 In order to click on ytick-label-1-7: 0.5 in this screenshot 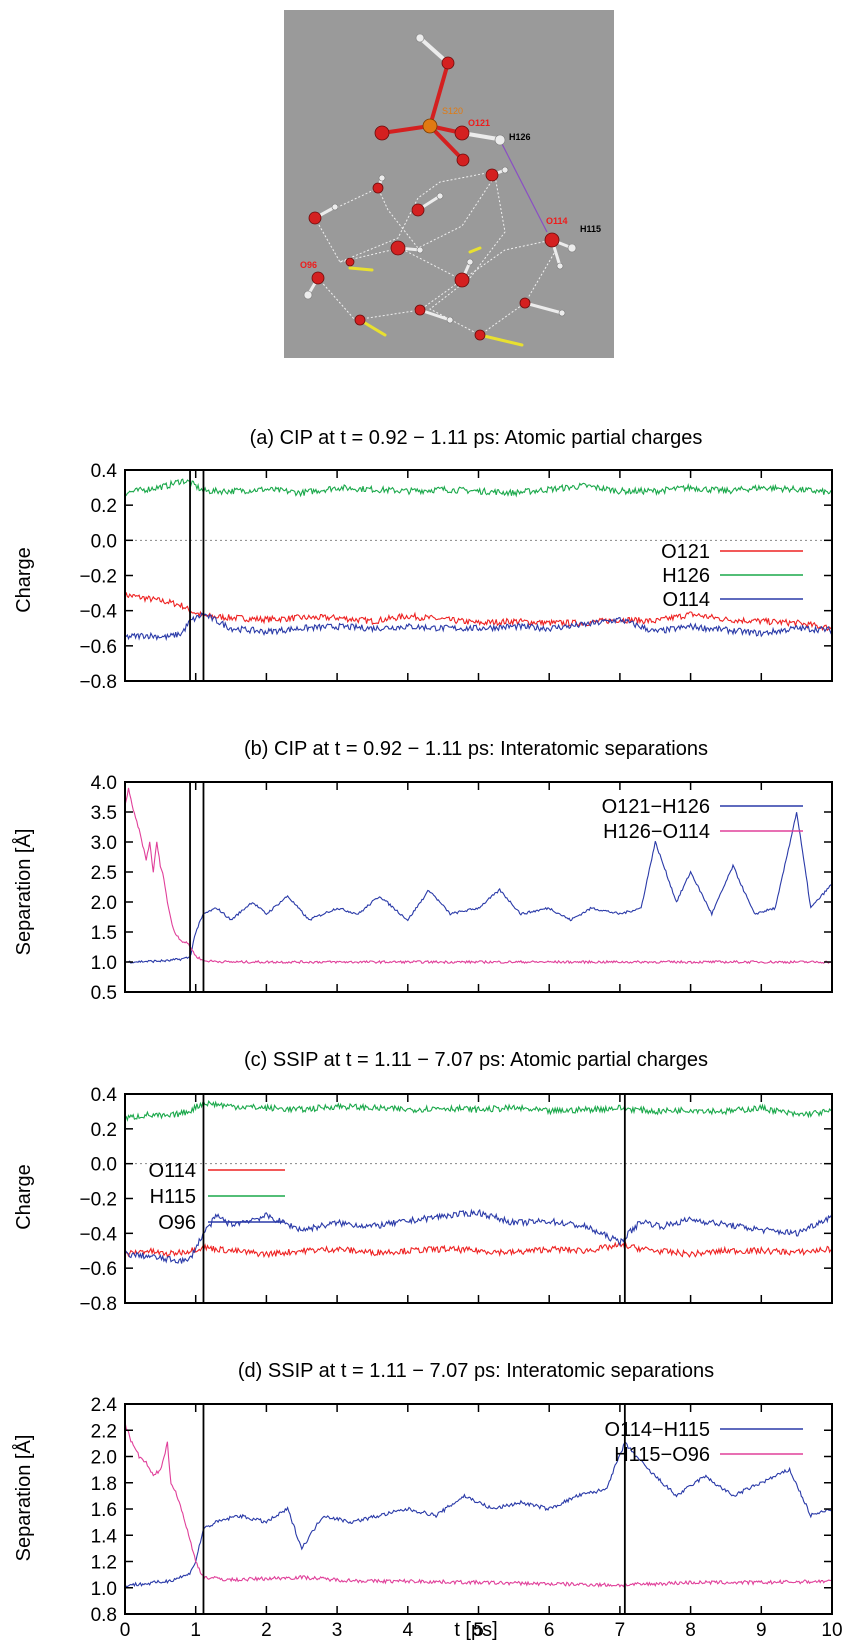, I will do `click(104, 993)`.